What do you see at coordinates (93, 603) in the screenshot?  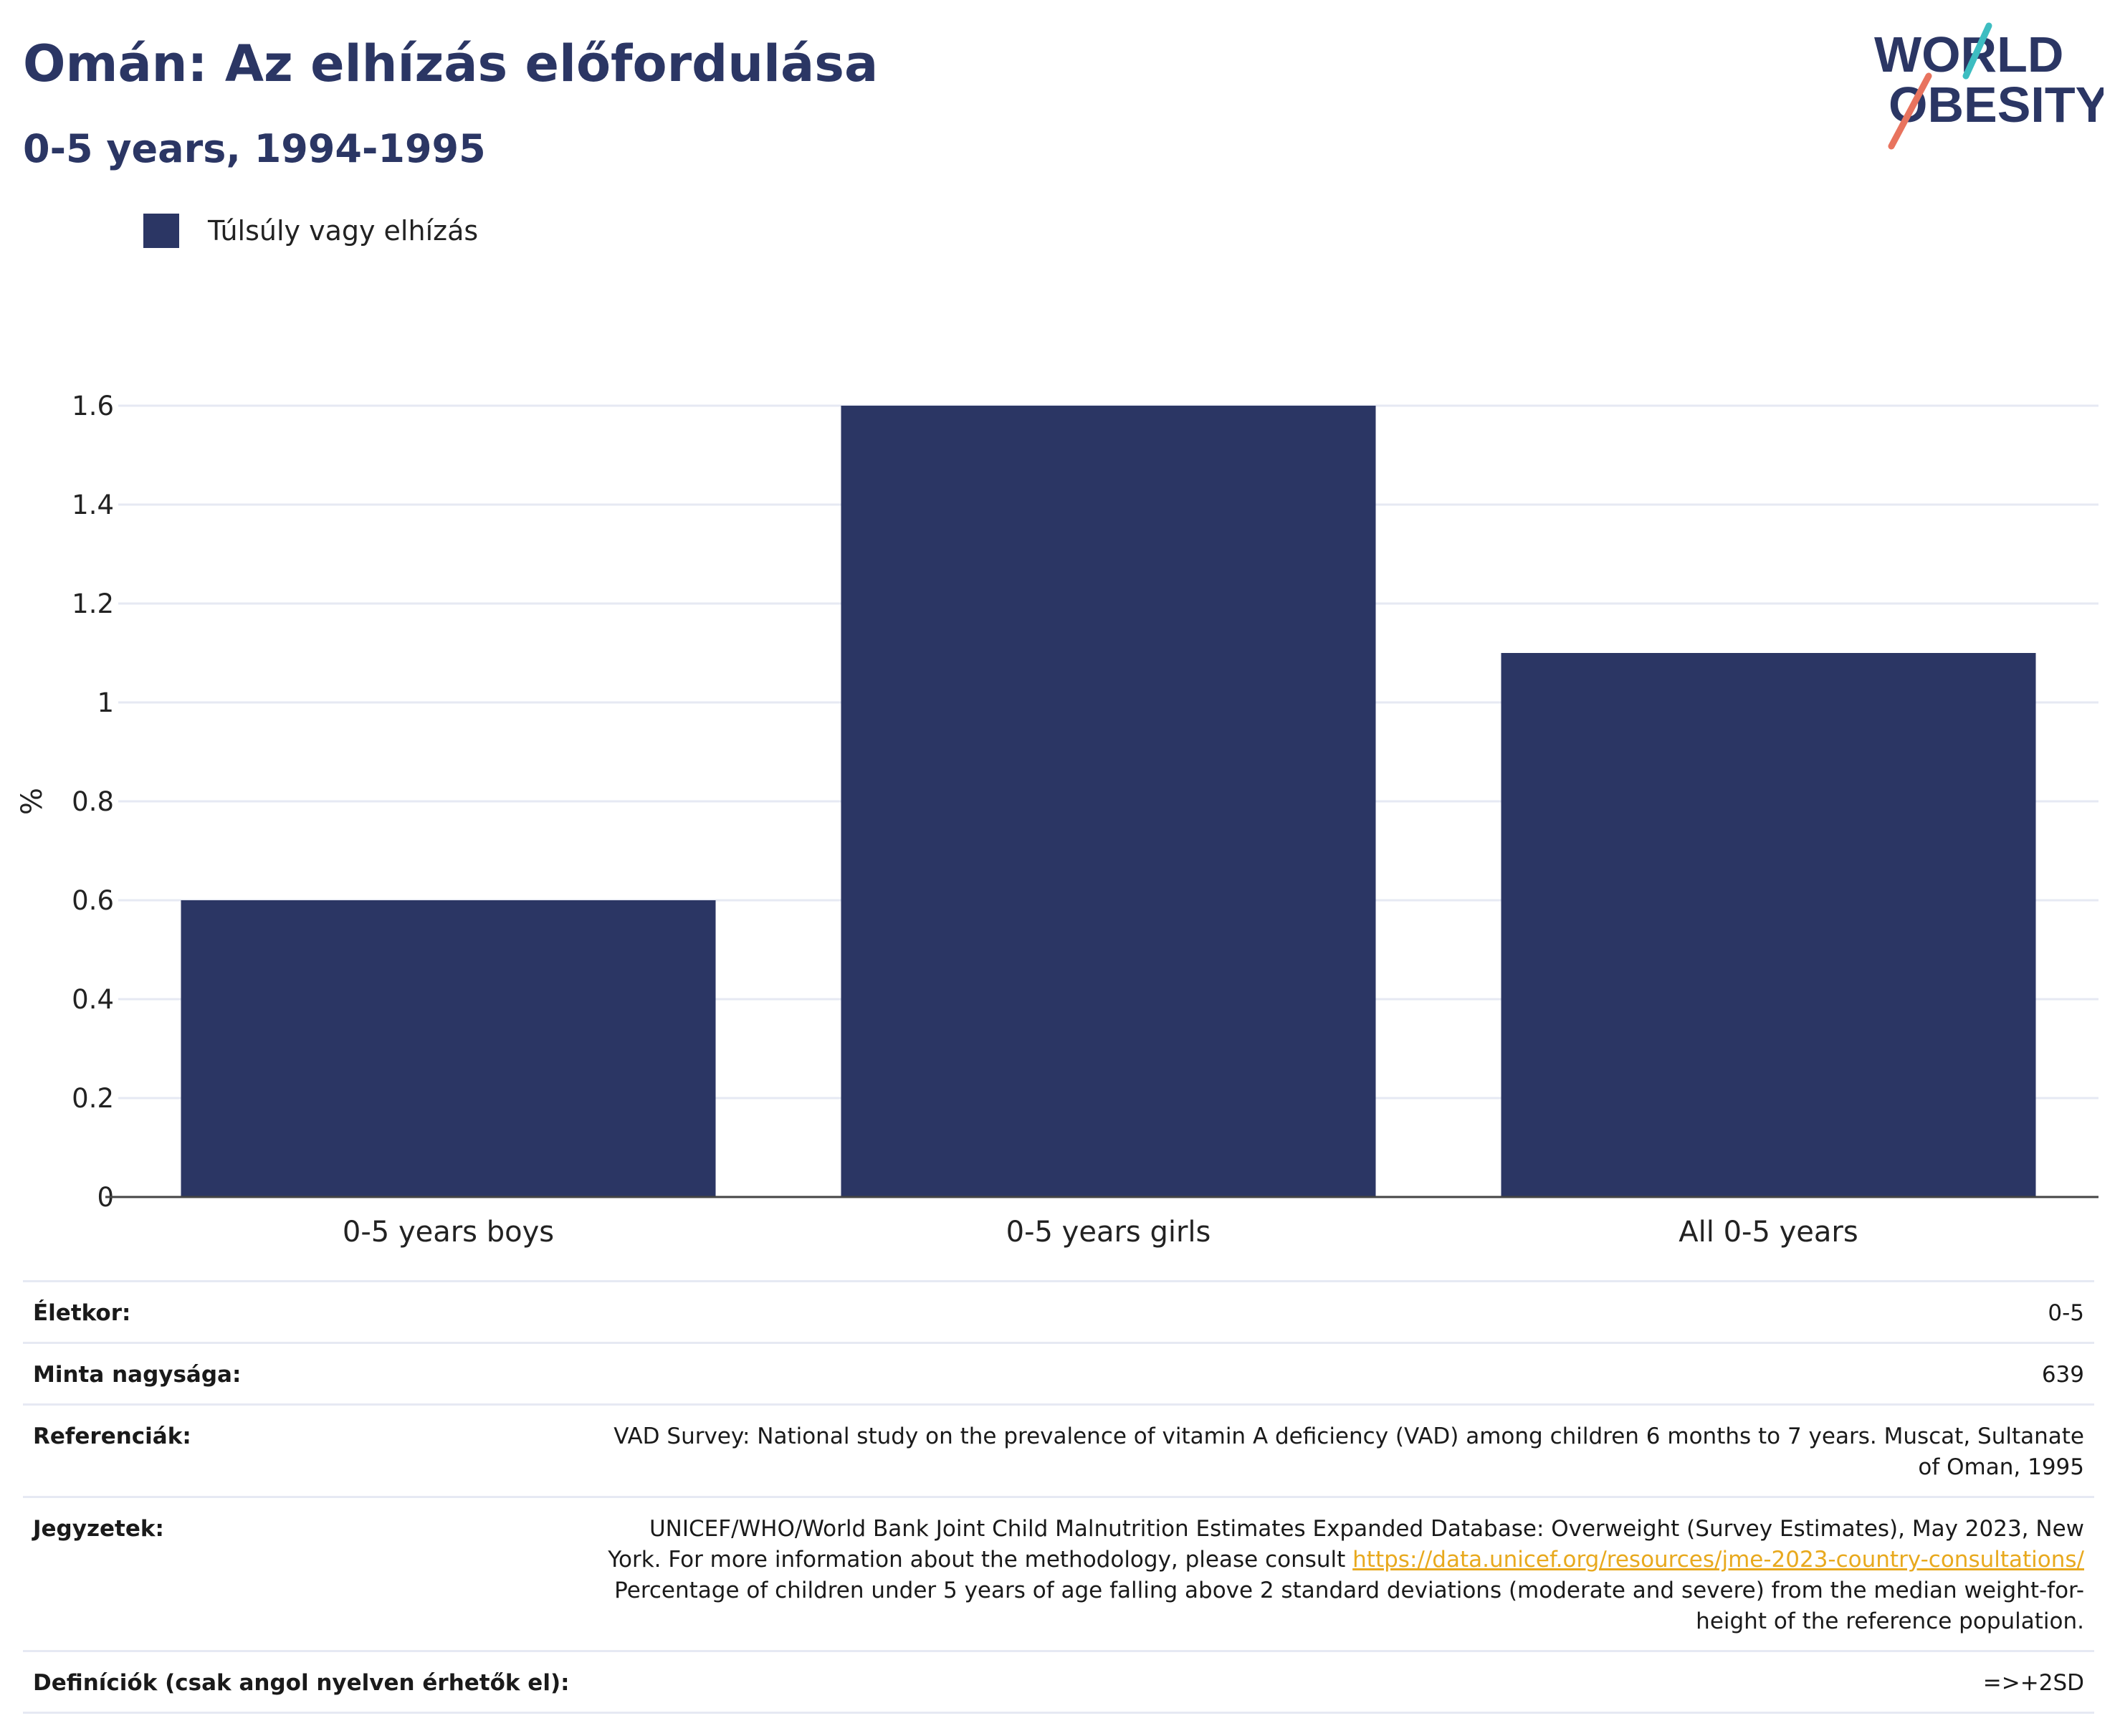 I see `y-tick-label: 1.2` at bounding box center [93, 603].